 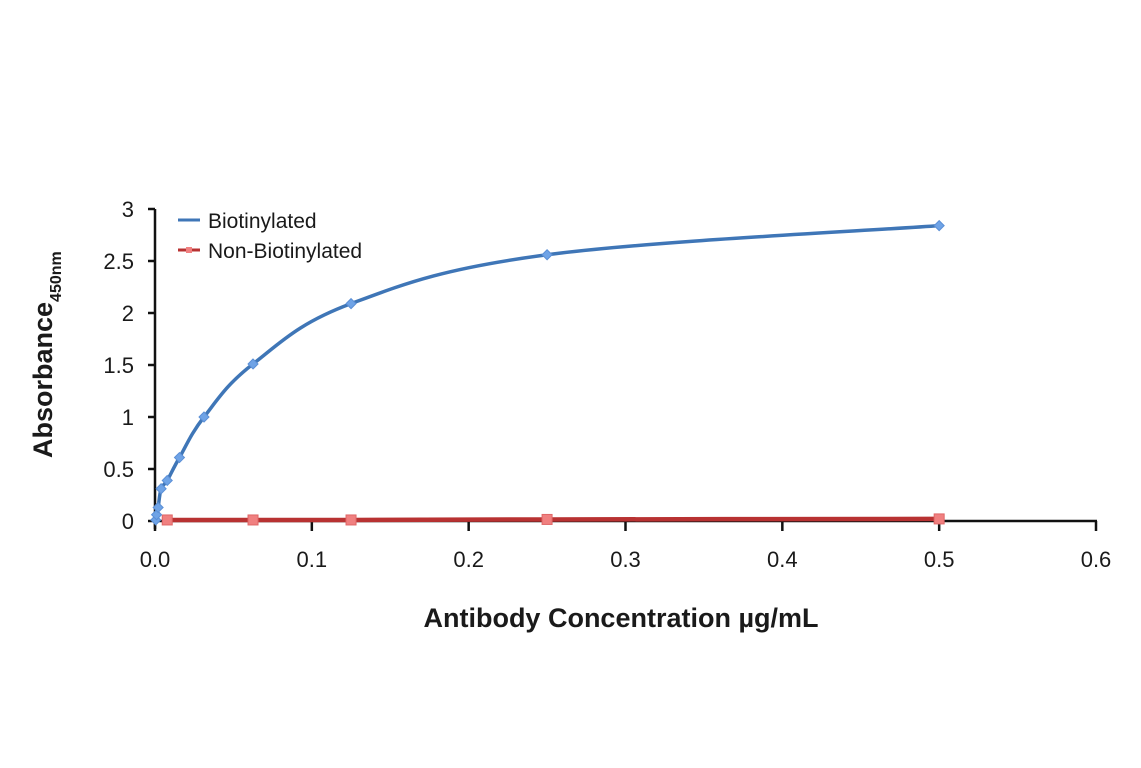 What do you see at coordinates (782, 559) in the screenshot?
I see `x-tick-label: 0.4` at bounding box center [782, 559].